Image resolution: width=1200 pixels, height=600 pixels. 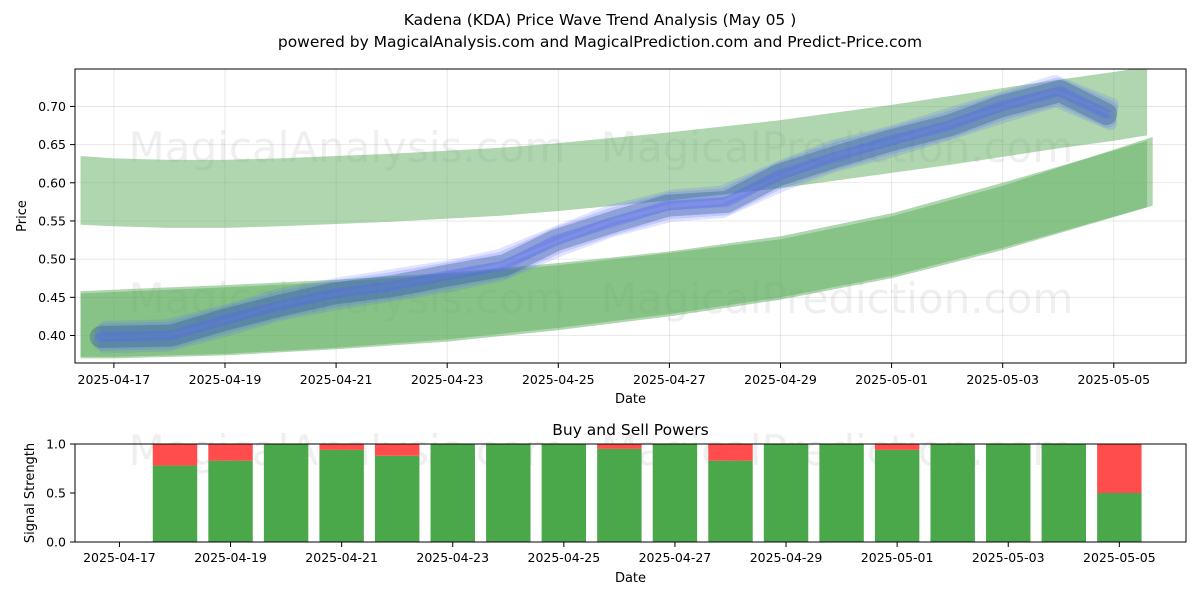 I want to click on y-tick-label: 0.40, so click(x=52, y=335).